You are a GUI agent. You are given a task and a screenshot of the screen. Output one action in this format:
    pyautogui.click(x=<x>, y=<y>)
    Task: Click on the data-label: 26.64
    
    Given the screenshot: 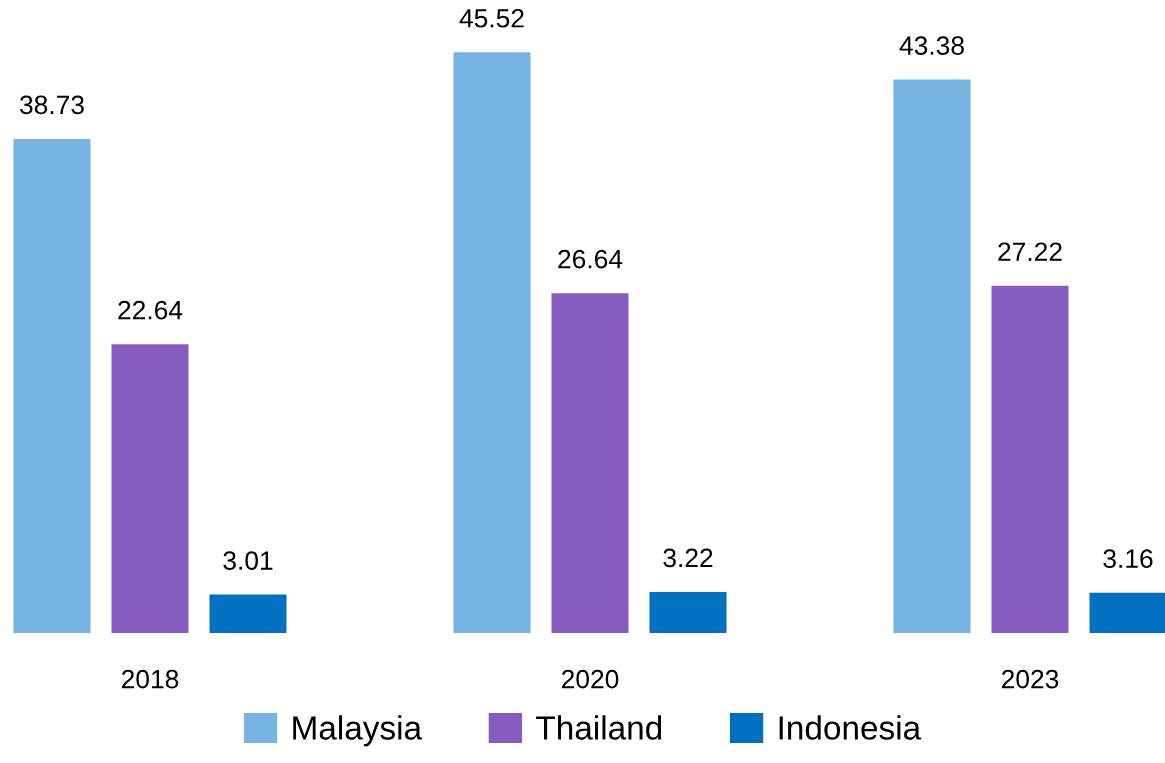 What is the action you would take?
    pyautogui.click(x=590, y=259)
    